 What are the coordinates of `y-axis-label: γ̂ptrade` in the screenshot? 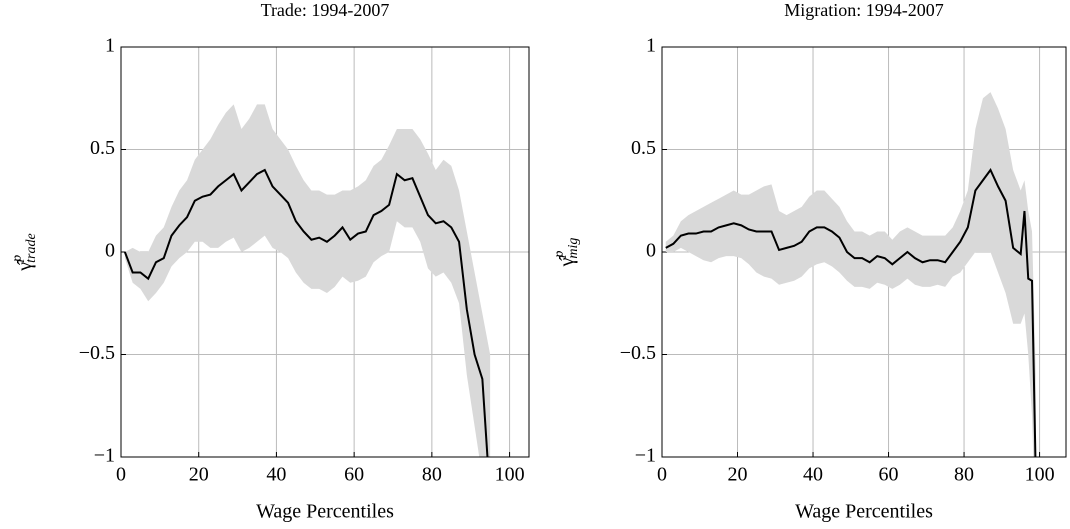 It's located at (24, 252).